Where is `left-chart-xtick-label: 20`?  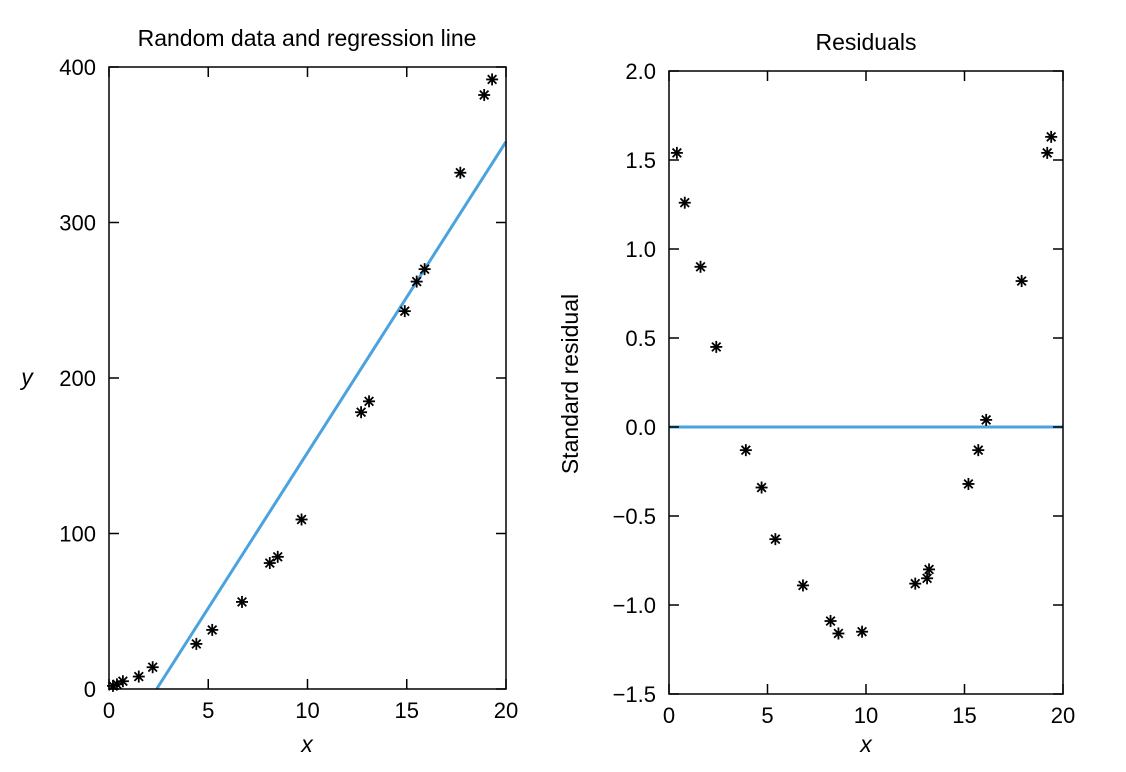
left-chart-xtick-label: 20 is located at coordinates (506, 710).